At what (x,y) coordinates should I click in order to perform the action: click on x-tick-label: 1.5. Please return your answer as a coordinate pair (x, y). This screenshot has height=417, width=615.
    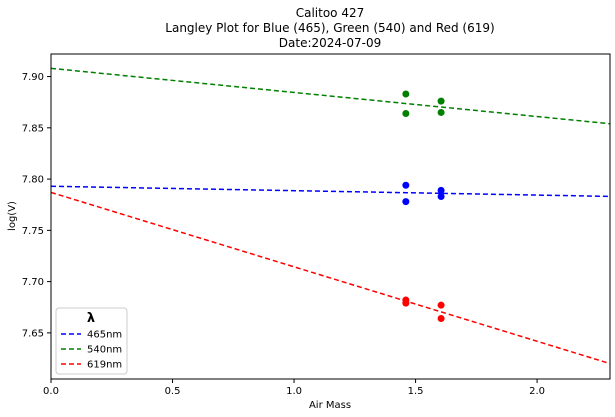
    Looking at the image, I should click on (416, 391).